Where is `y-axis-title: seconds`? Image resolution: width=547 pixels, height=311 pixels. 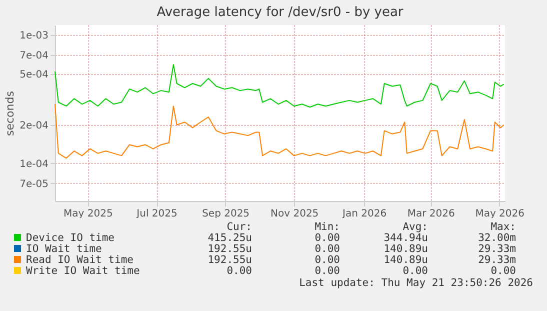 y-axis-title: seconds is located at coordinates (10, 113).